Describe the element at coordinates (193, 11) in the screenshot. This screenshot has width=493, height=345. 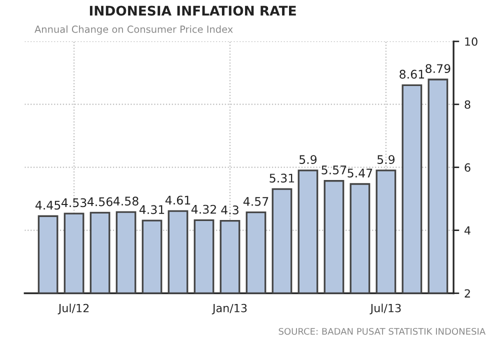
I see `chart-title: INDONESIA INFLATION RATE` at that location.